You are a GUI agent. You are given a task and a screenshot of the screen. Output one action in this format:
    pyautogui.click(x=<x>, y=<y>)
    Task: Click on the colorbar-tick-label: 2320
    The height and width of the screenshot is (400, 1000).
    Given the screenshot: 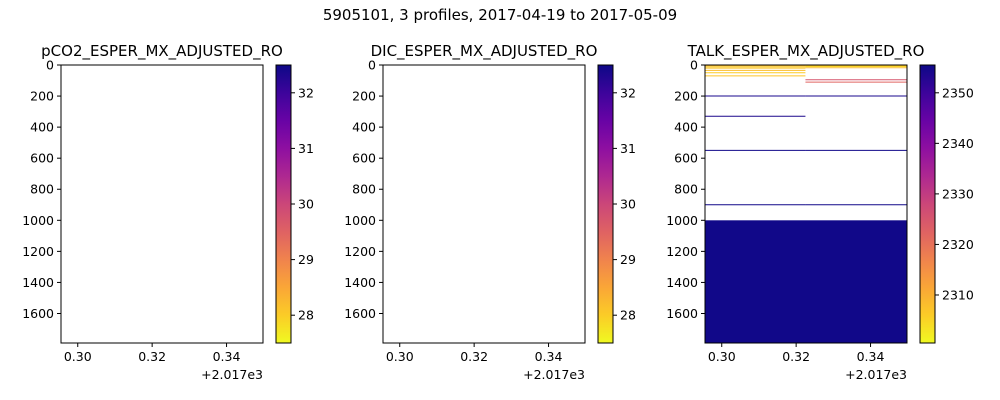 What is the action you would take?
    pyautogui.click(x=958, y=244)
    